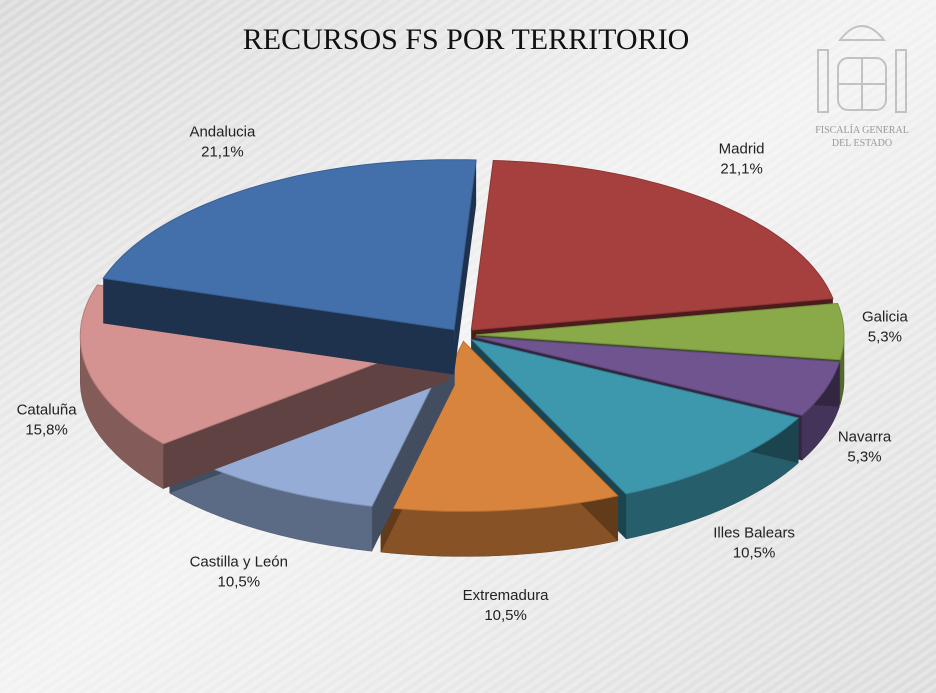 This screenshot has width=936, height=693. Describe the element at coordinates (862, 69) in the screenshot. I see `logo` at that location.